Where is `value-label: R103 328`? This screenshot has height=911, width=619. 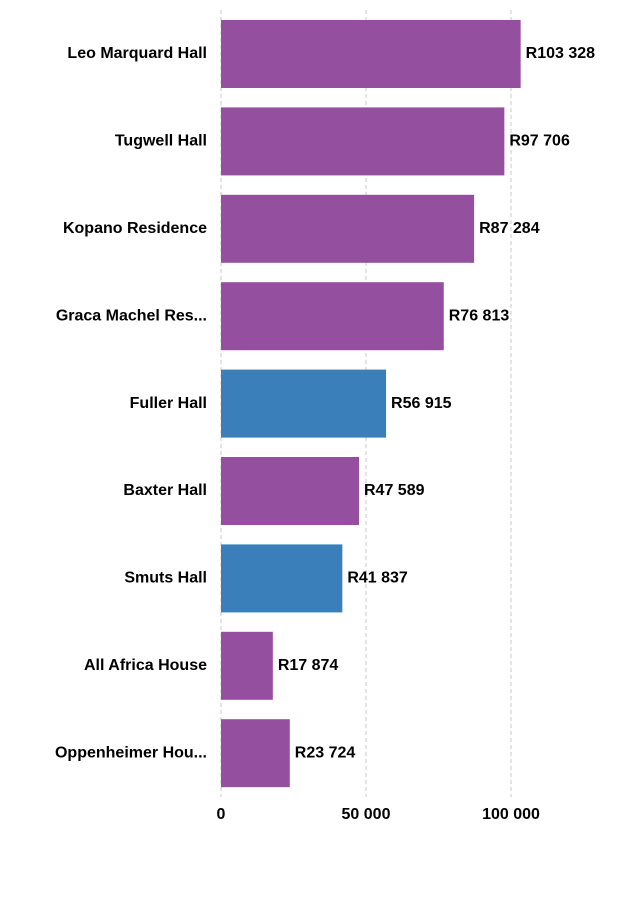 value-label: R103 328 is located at coordinates (560, 53).